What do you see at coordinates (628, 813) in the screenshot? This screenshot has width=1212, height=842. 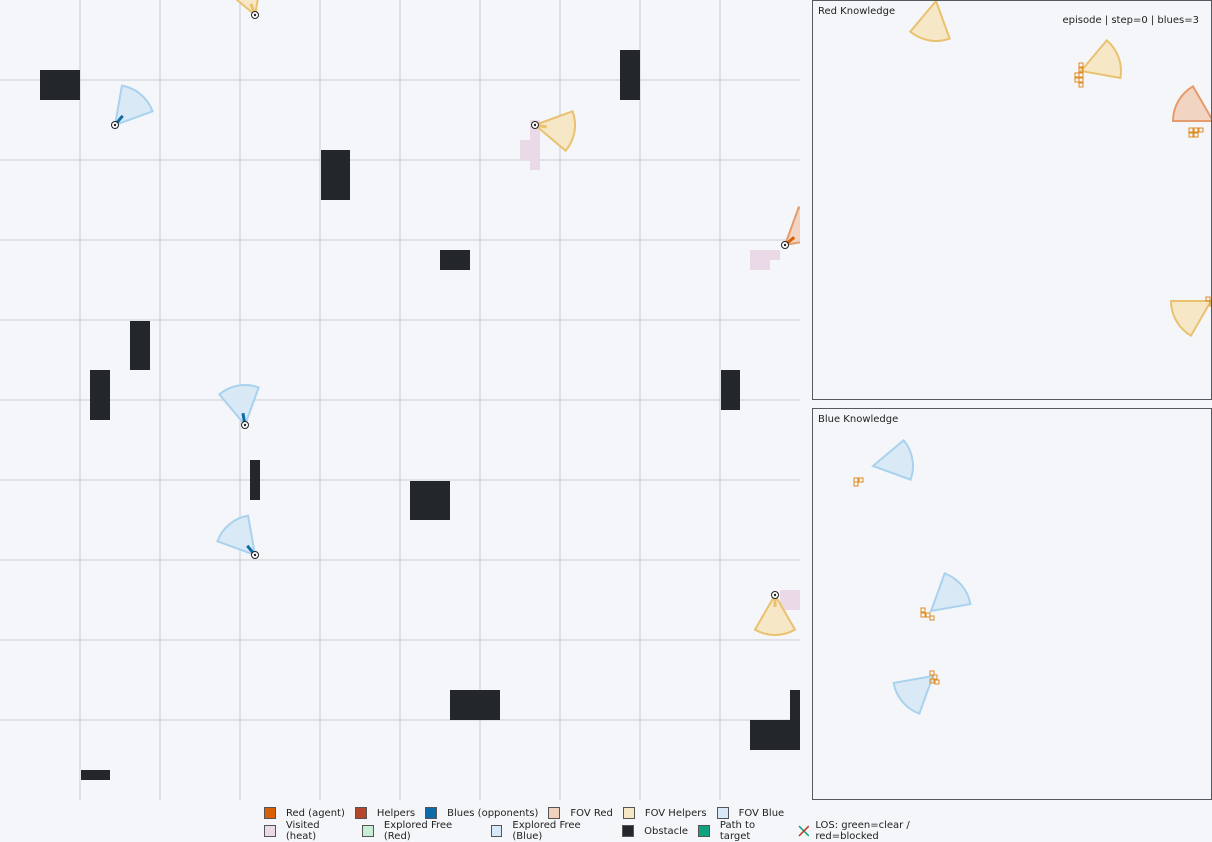 I see `fov-helpers-swatch` at bounding box center [628, 813].